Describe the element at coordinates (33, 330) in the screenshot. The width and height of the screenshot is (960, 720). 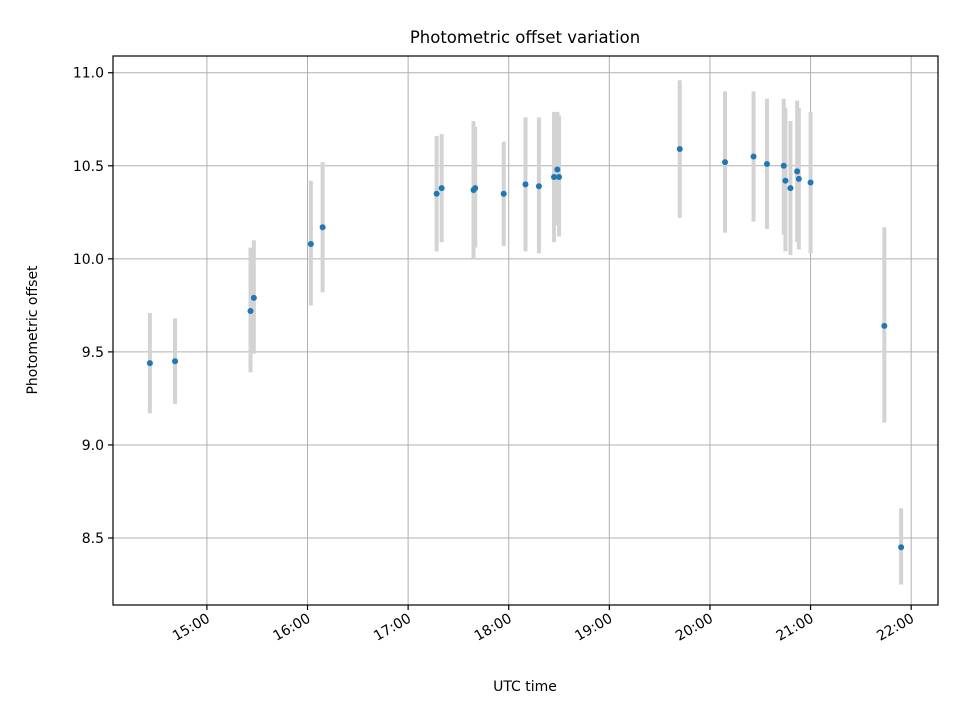
I see `y-axis-label: Photometric offset` at that location.